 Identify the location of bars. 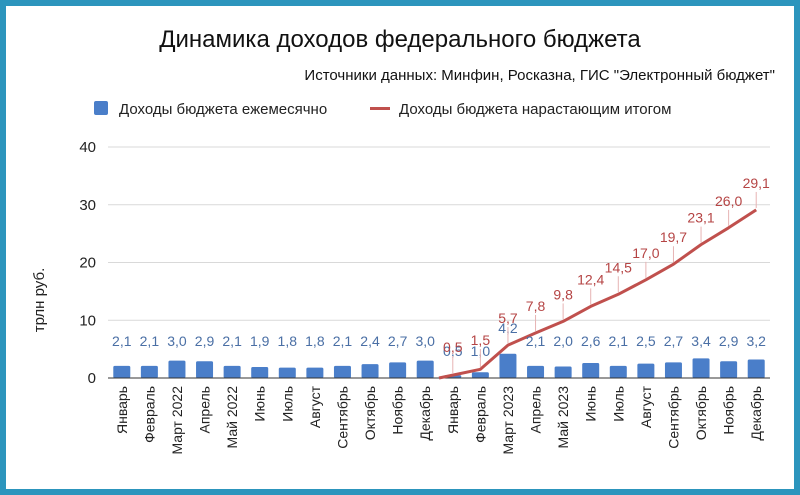
(439, 365).